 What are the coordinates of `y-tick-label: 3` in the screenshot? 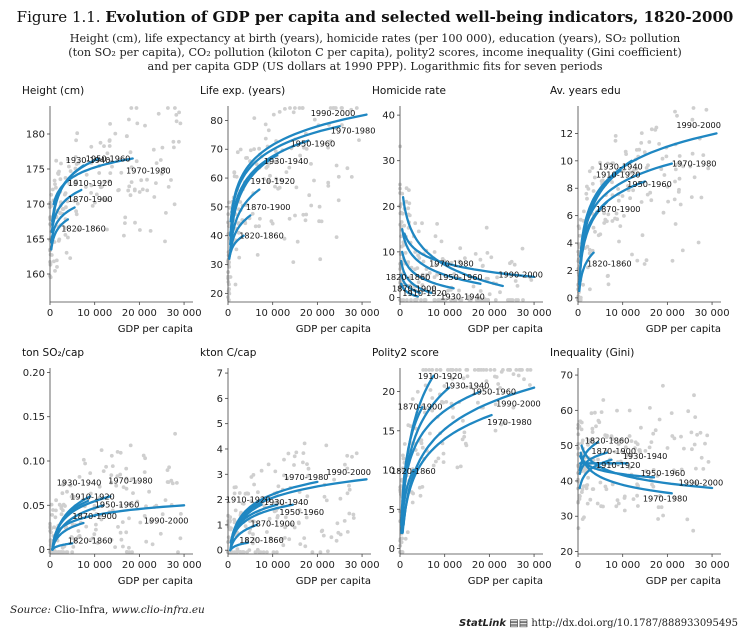 It's located at (220, 475).